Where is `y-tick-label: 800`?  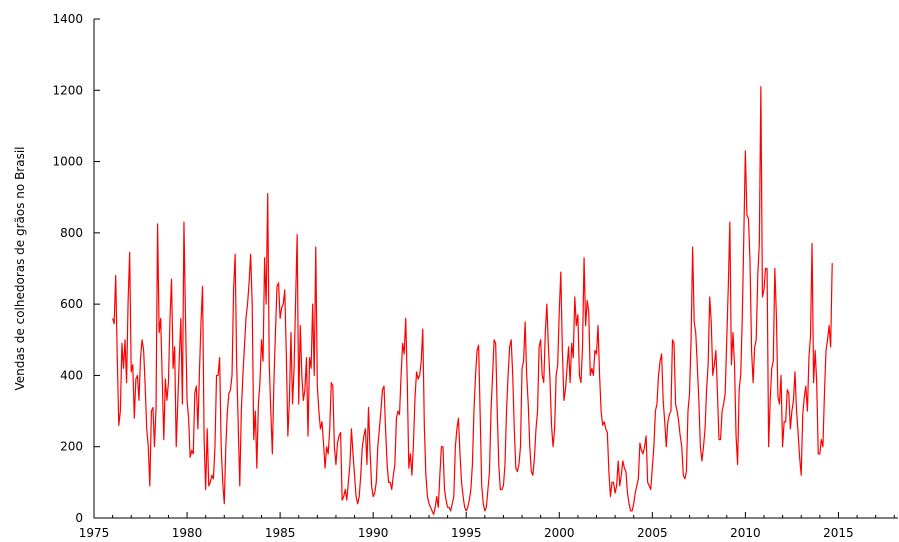 y-tick-label: 800 is located at coordinates (71, 233).